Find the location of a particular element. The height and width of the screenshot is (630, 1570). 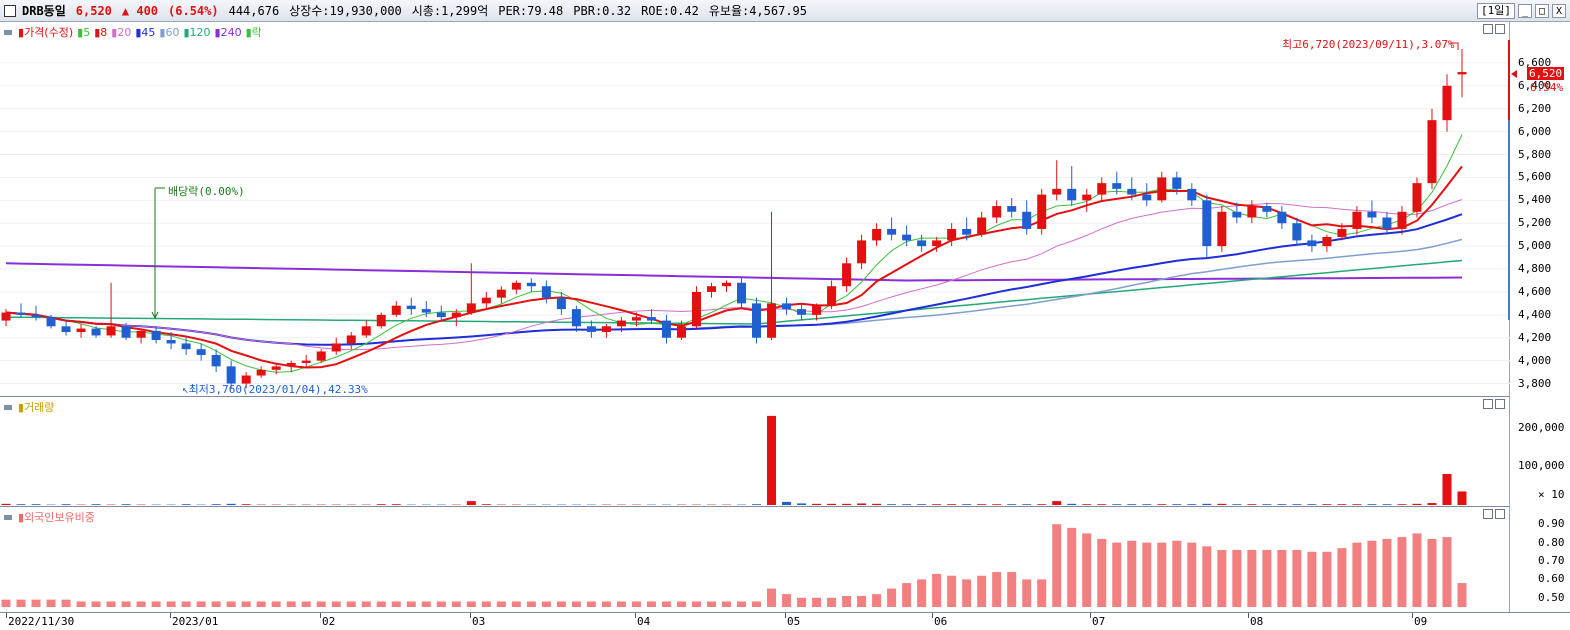

foreign-tick-label: 0.70 is located at coordinates (1551, 560).